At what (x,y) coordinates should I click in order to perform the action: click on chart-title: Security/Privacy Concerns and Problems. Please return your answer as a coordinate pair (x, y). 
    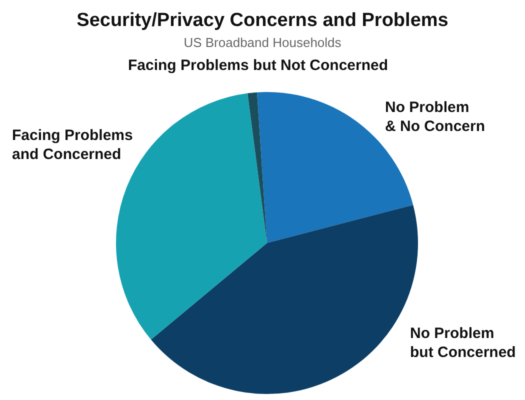
    Looking at the image, I should click on (263, 21).